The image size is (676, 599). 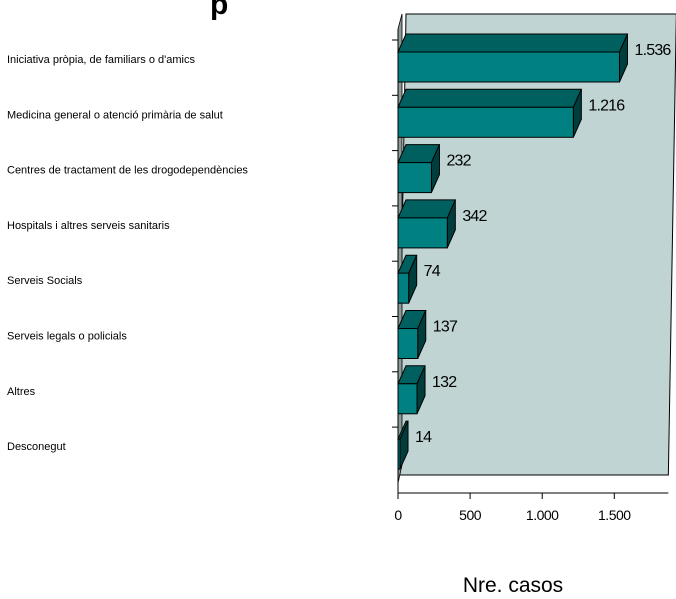 I want to click on value-label: 74, so click(x=432, y=271).